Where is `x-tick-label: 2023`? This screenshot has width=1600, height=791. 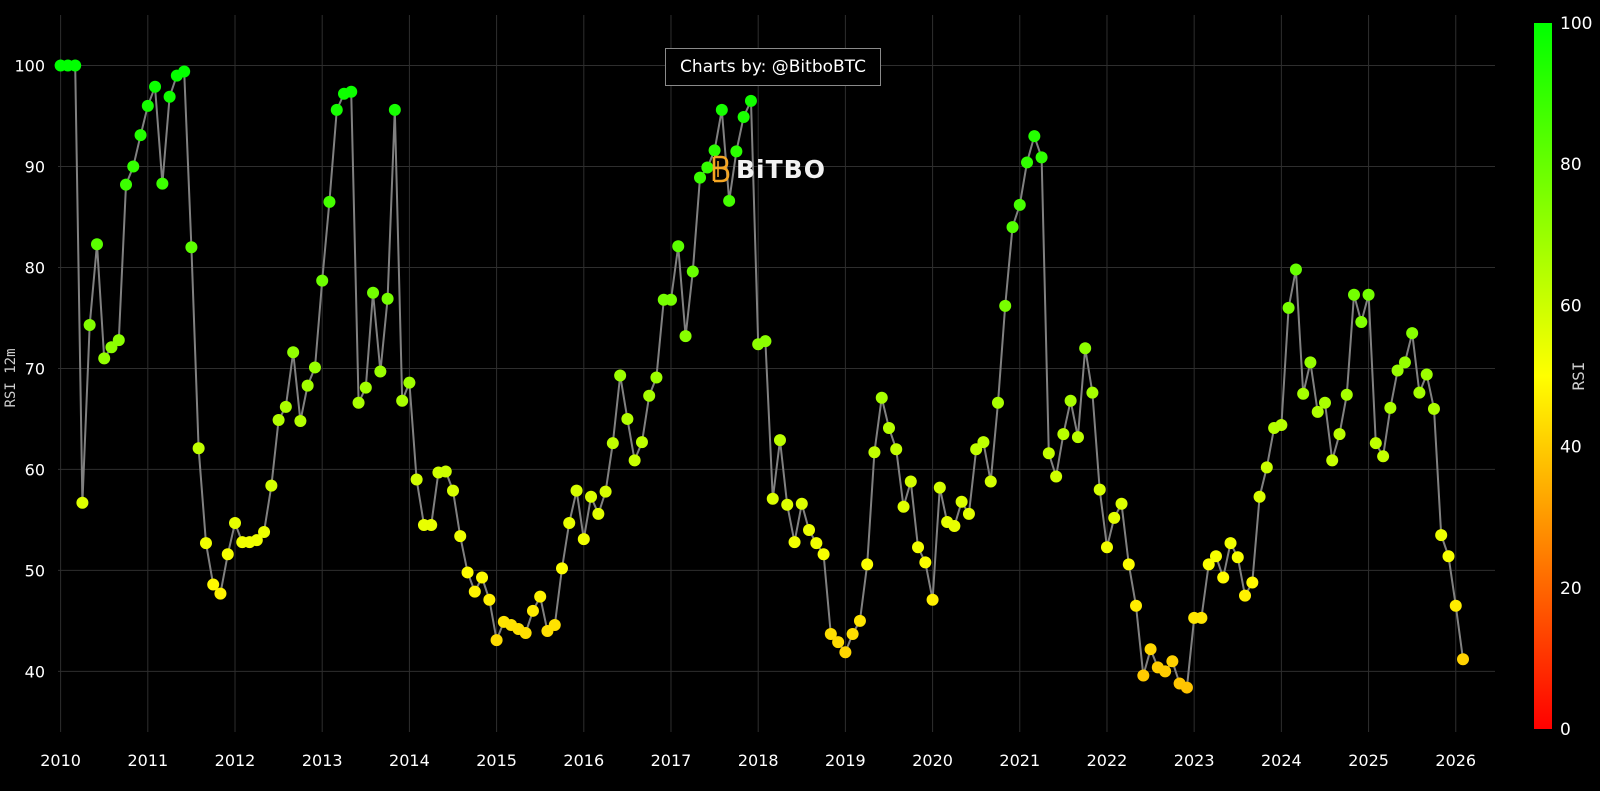
x-tick-label: 2023 is located at coordinates (1194, 760).